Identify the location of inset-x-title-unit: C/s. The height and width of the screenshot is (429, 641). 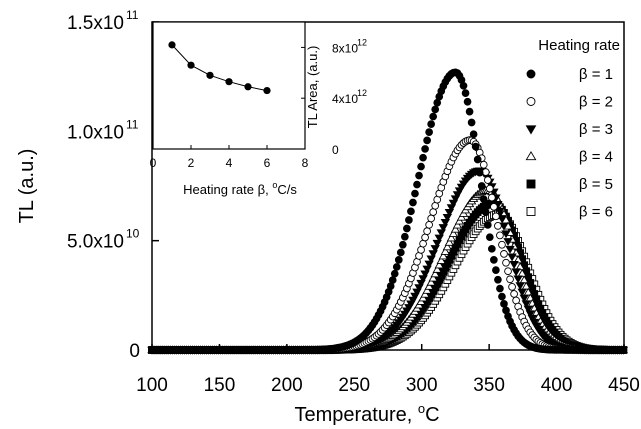
(287, 189).